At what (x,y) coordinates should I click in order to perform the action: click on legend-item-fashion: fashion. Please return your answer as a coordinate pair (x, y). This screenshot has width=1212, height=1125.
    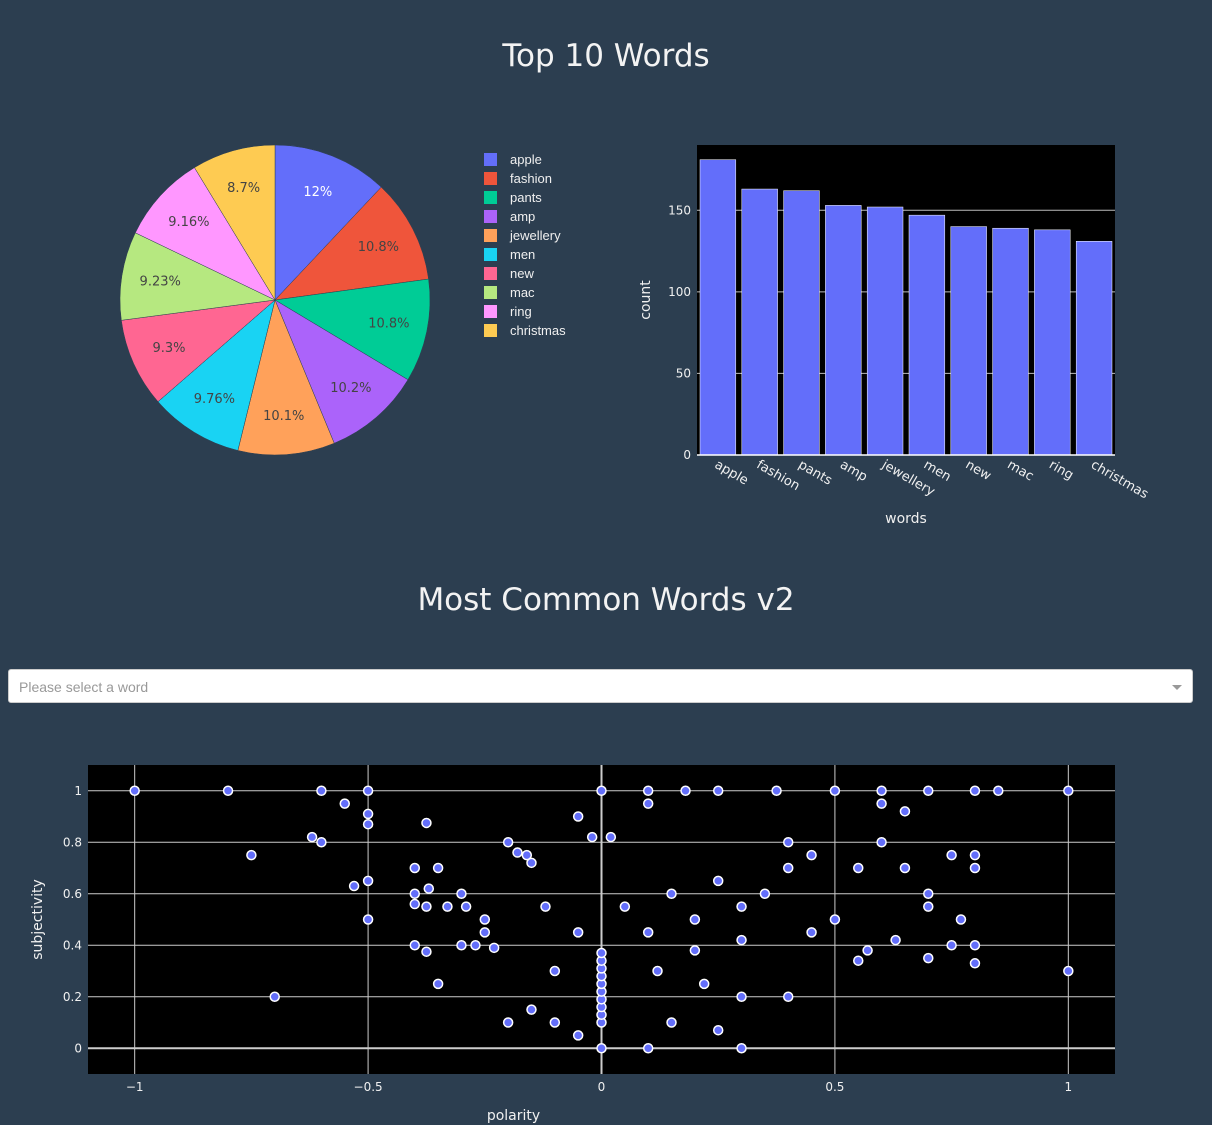
    Looking at the image, I should click on (525, 178).